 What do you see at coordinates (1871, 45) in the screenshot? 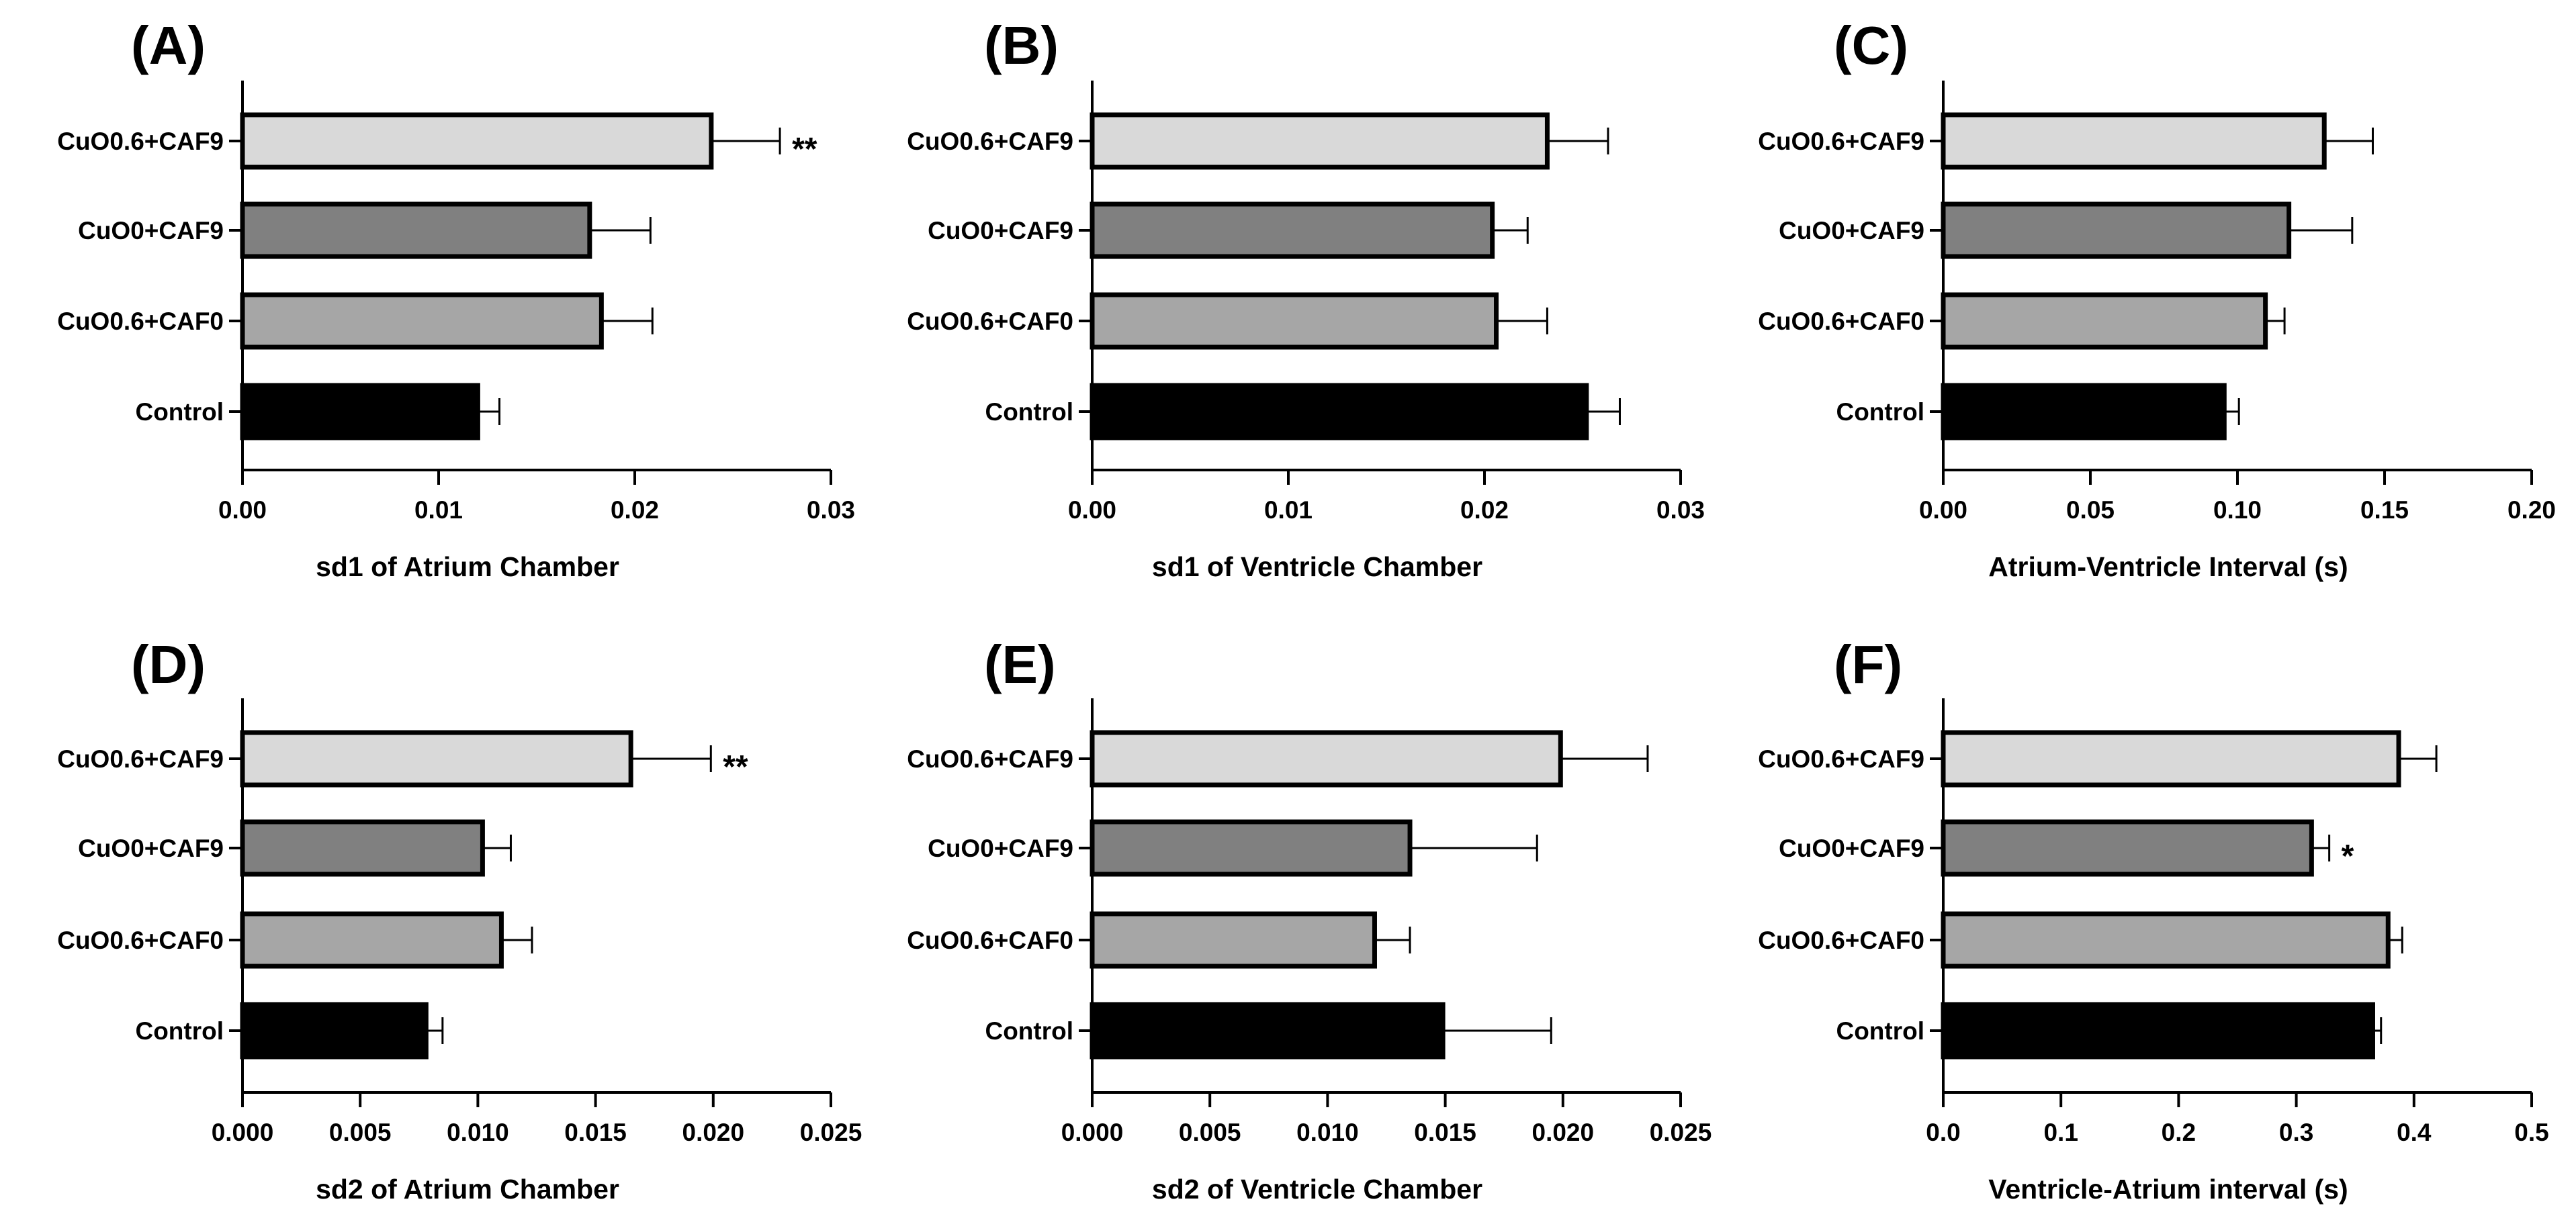
I see `panel-label-c: (C)` at bounding box center [1871, 45].